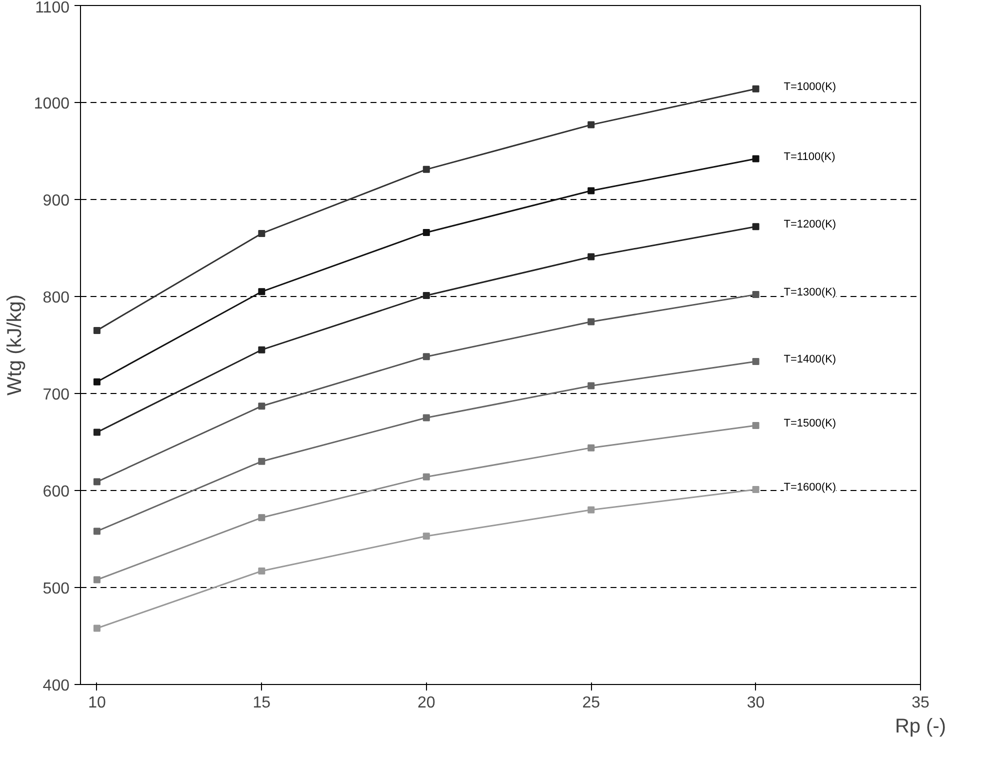 This screenshot has width=981, height=758. What do you see at coordinates (56, 298) in the screenshot?
I see `y-tick-label: 800` at bounding box center [56, 298].